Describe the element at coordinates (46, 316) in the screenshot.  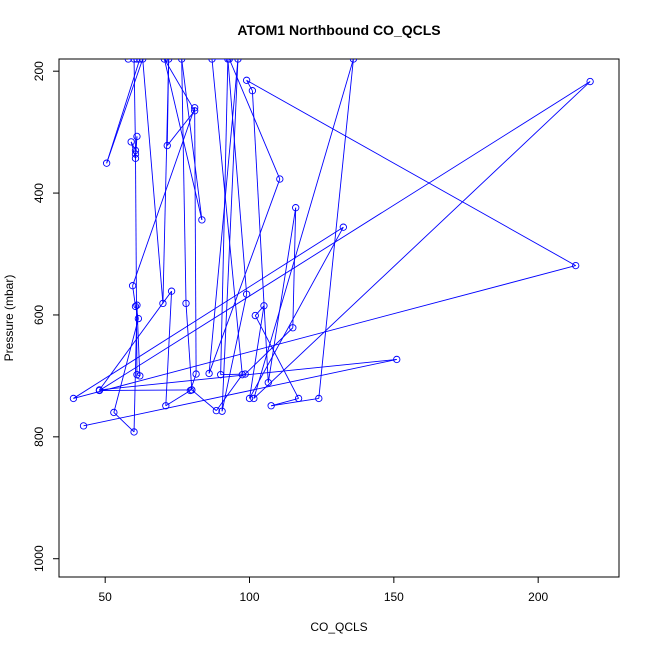
I see `y-axis: 200 400 600 800 1000` at that location.